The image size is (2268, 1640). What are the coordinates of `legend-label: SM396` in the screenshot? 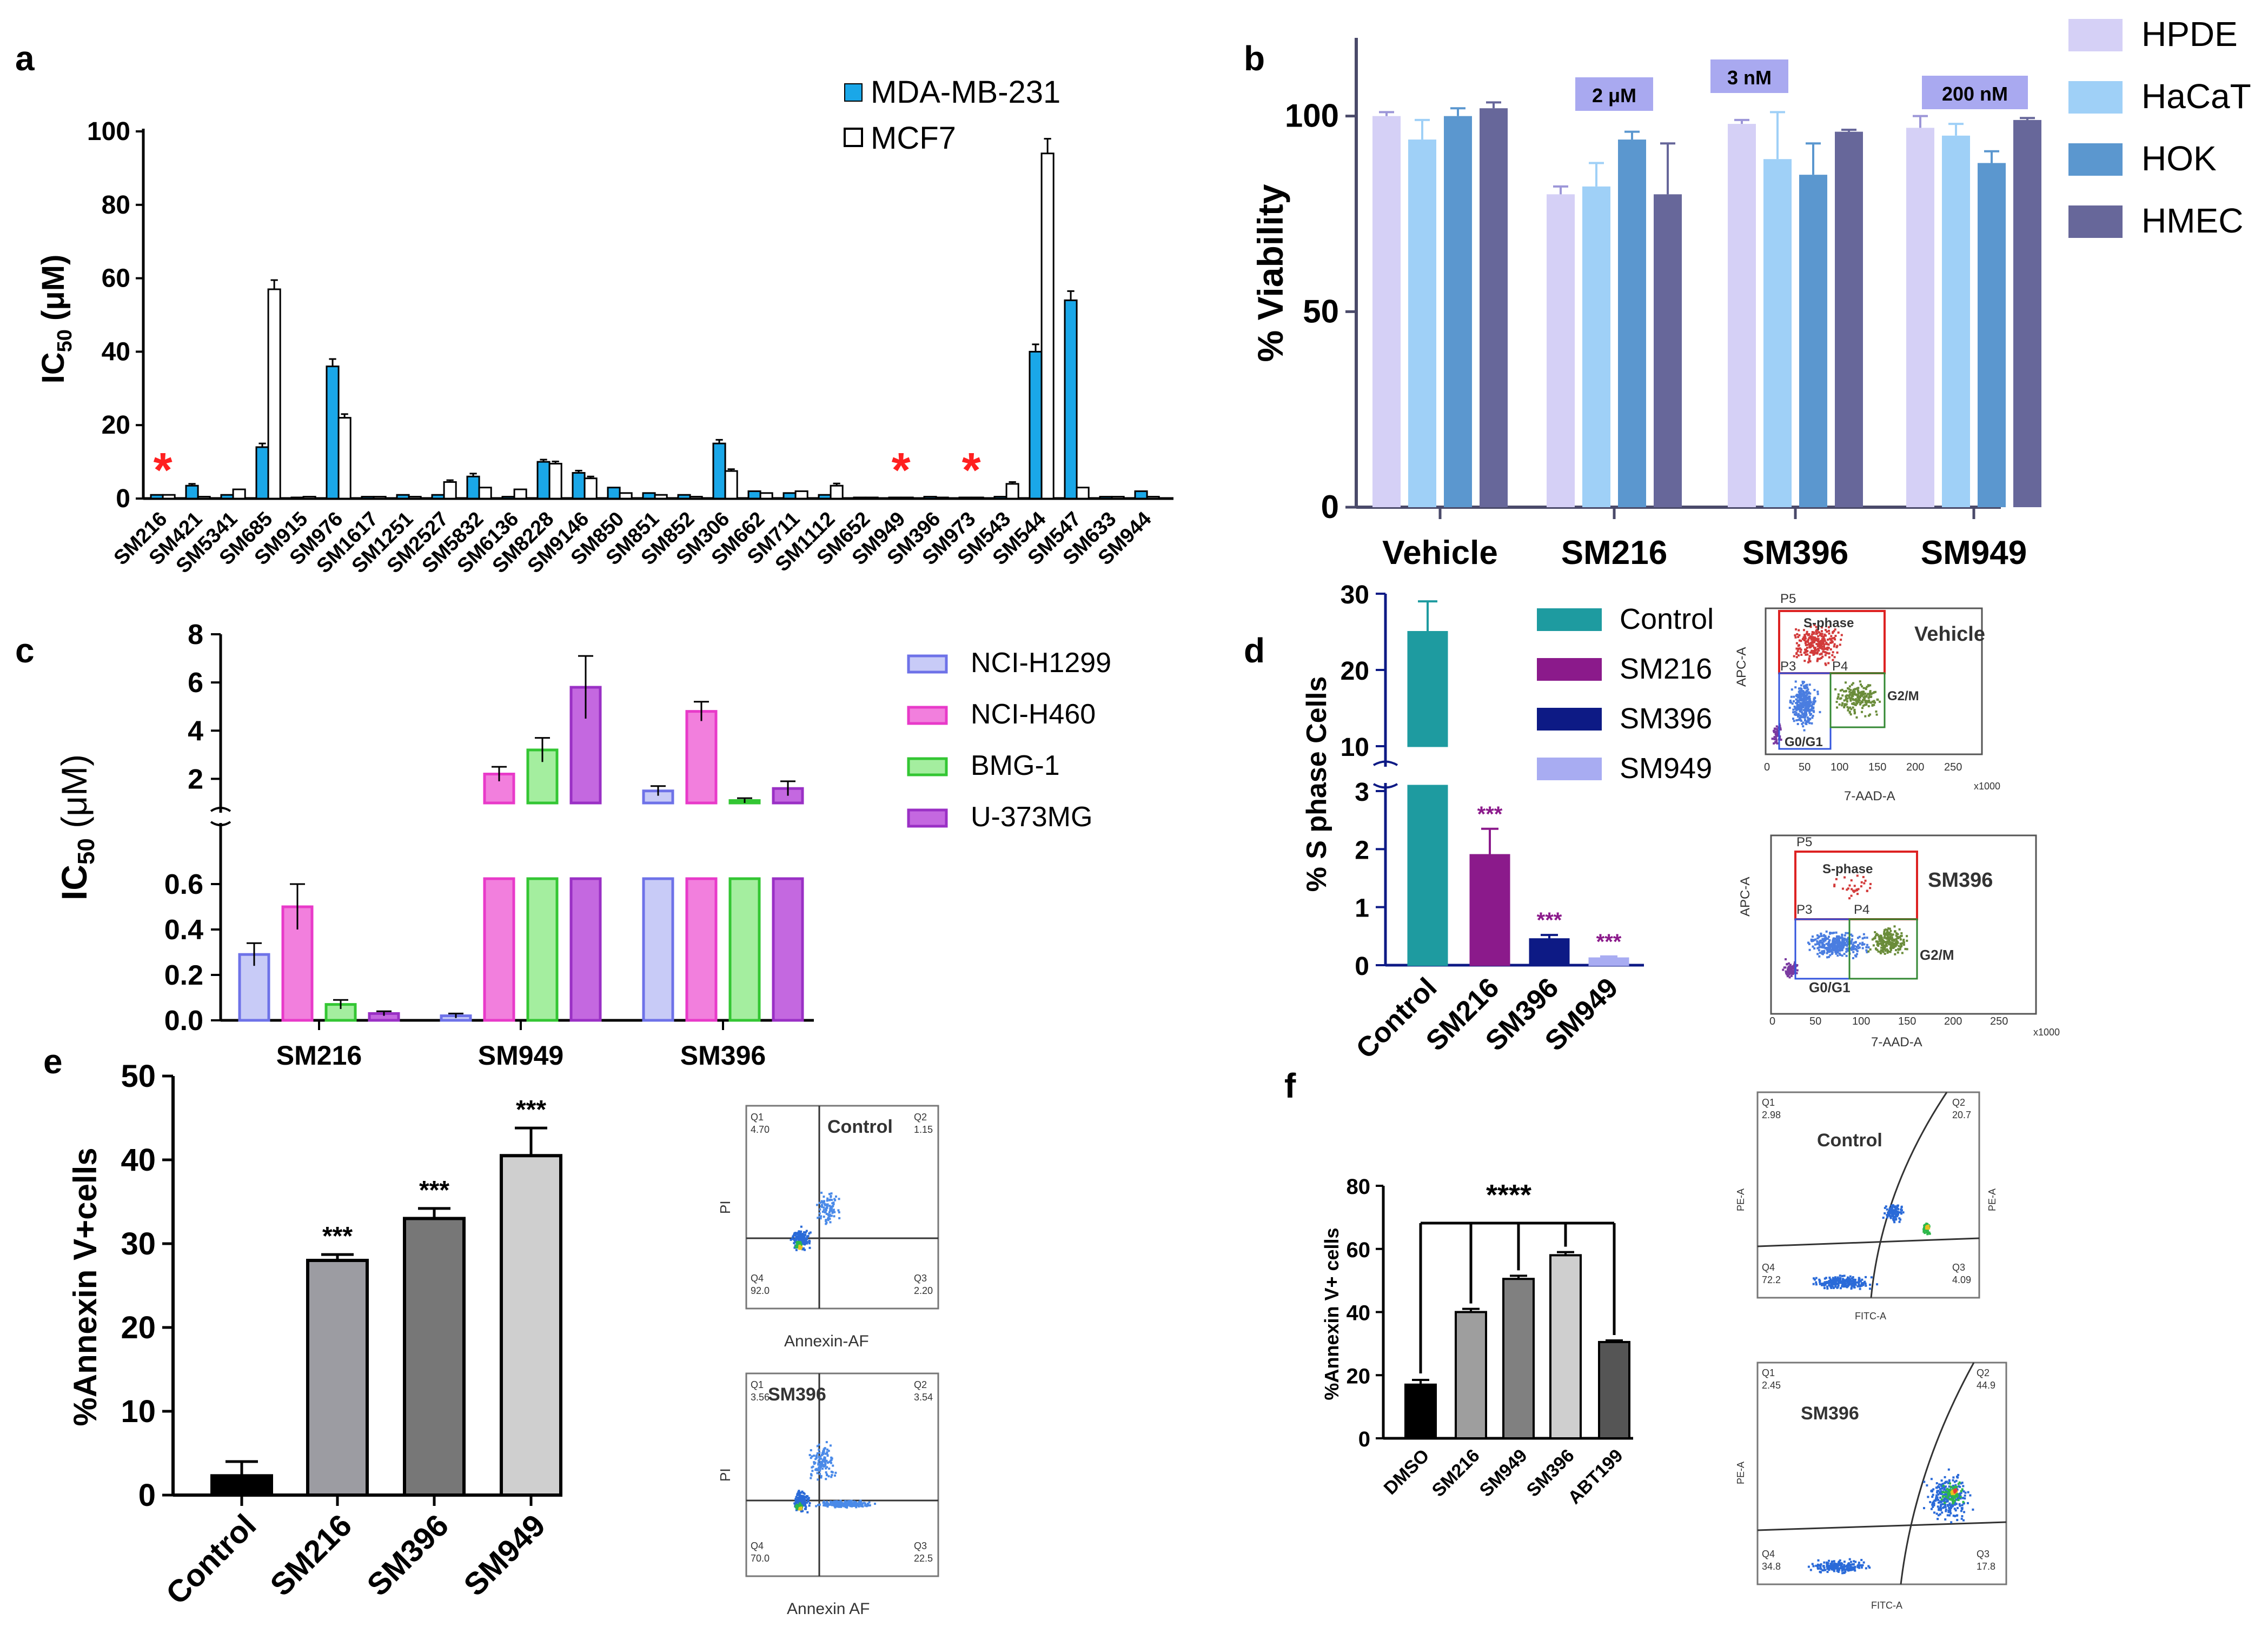 It's located at (1666, 718).